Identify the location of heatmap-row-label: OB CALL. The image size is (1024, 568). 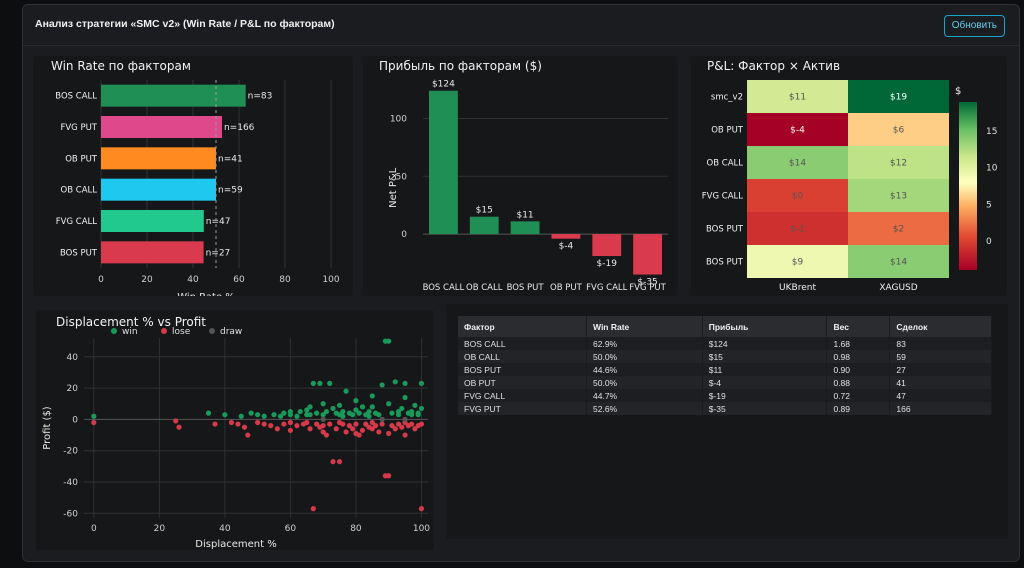
(725, 164).